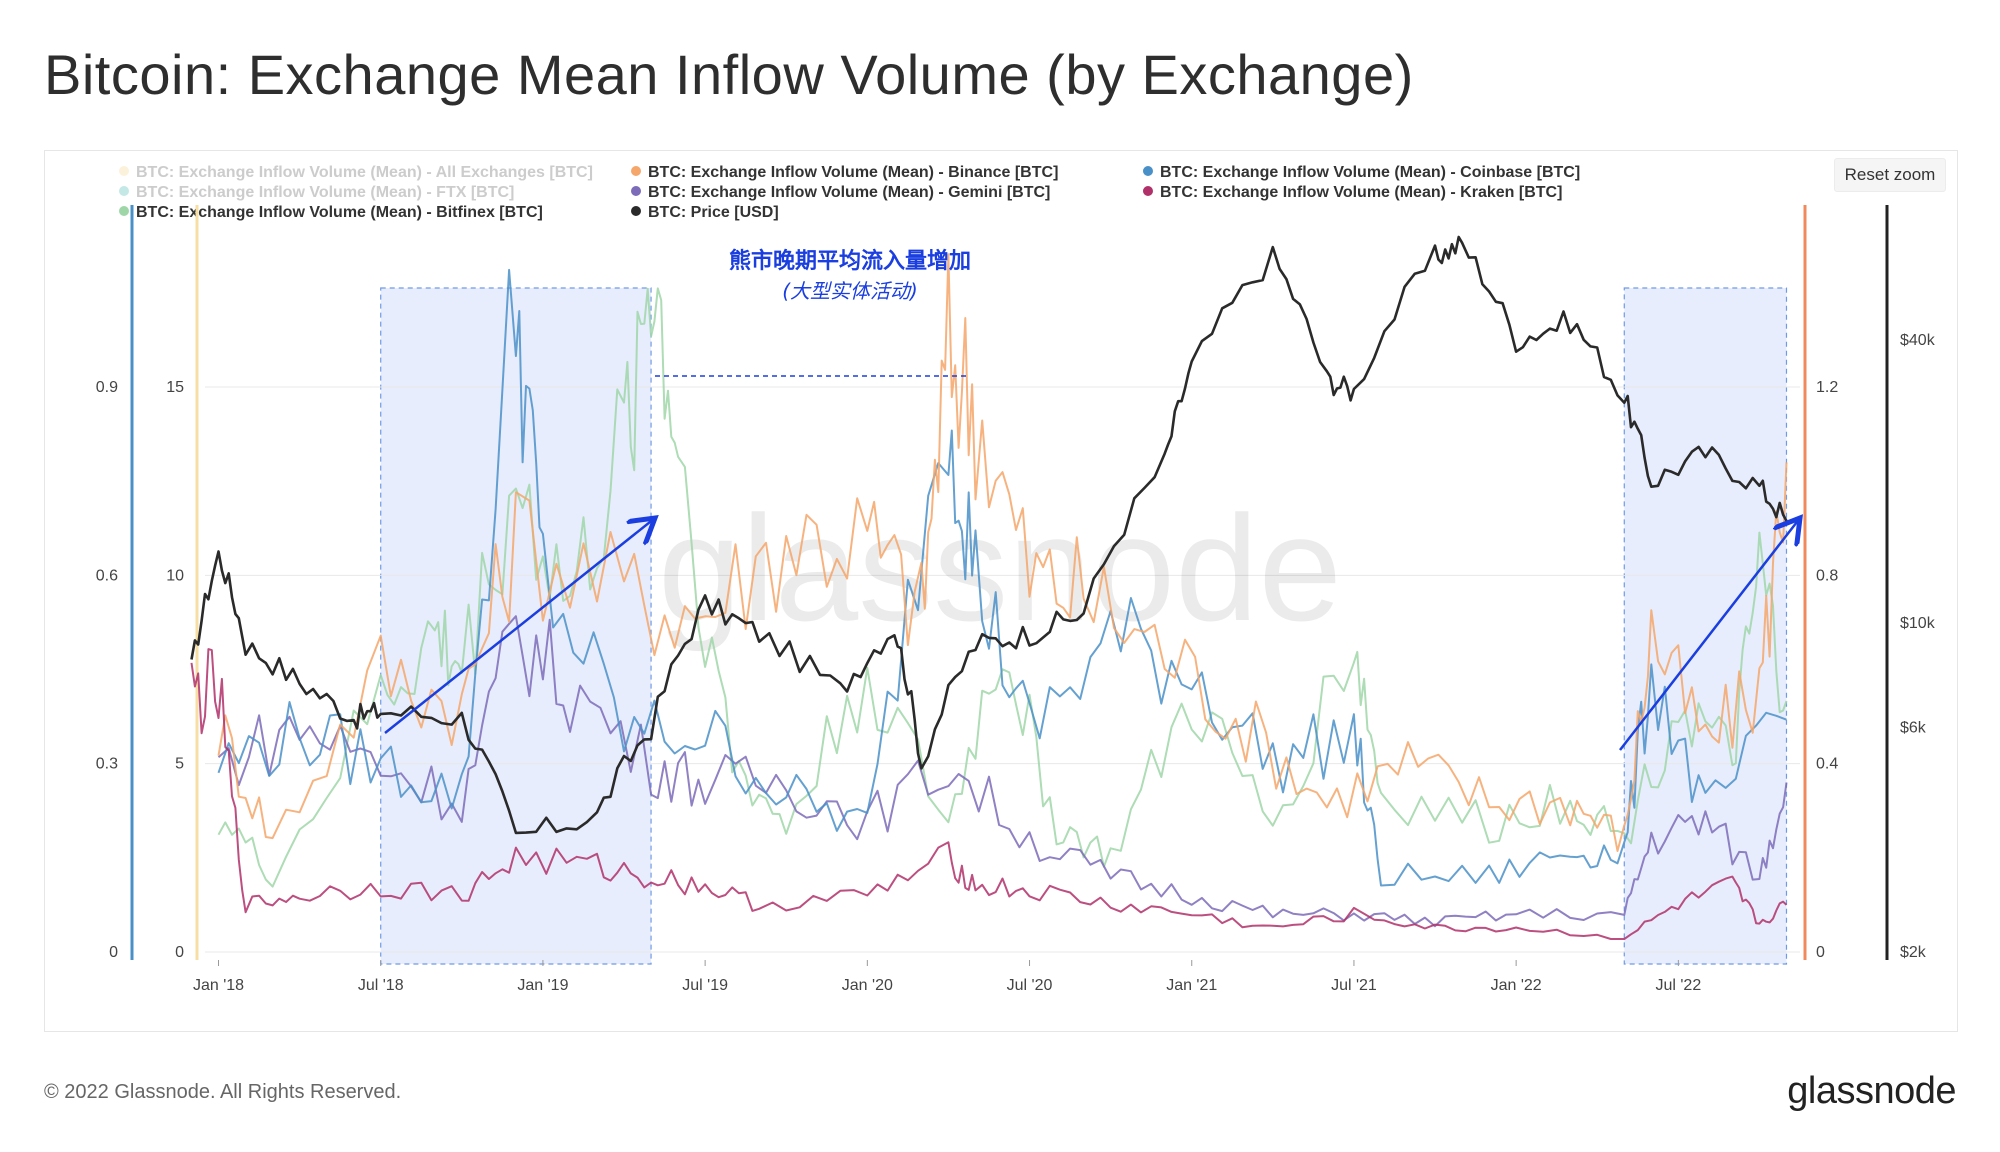  What do you see at coordinates (1827, 575) in the screenshot?
I see `right-inner-tick-2: 0.8` at bounding box center [1827, 575].